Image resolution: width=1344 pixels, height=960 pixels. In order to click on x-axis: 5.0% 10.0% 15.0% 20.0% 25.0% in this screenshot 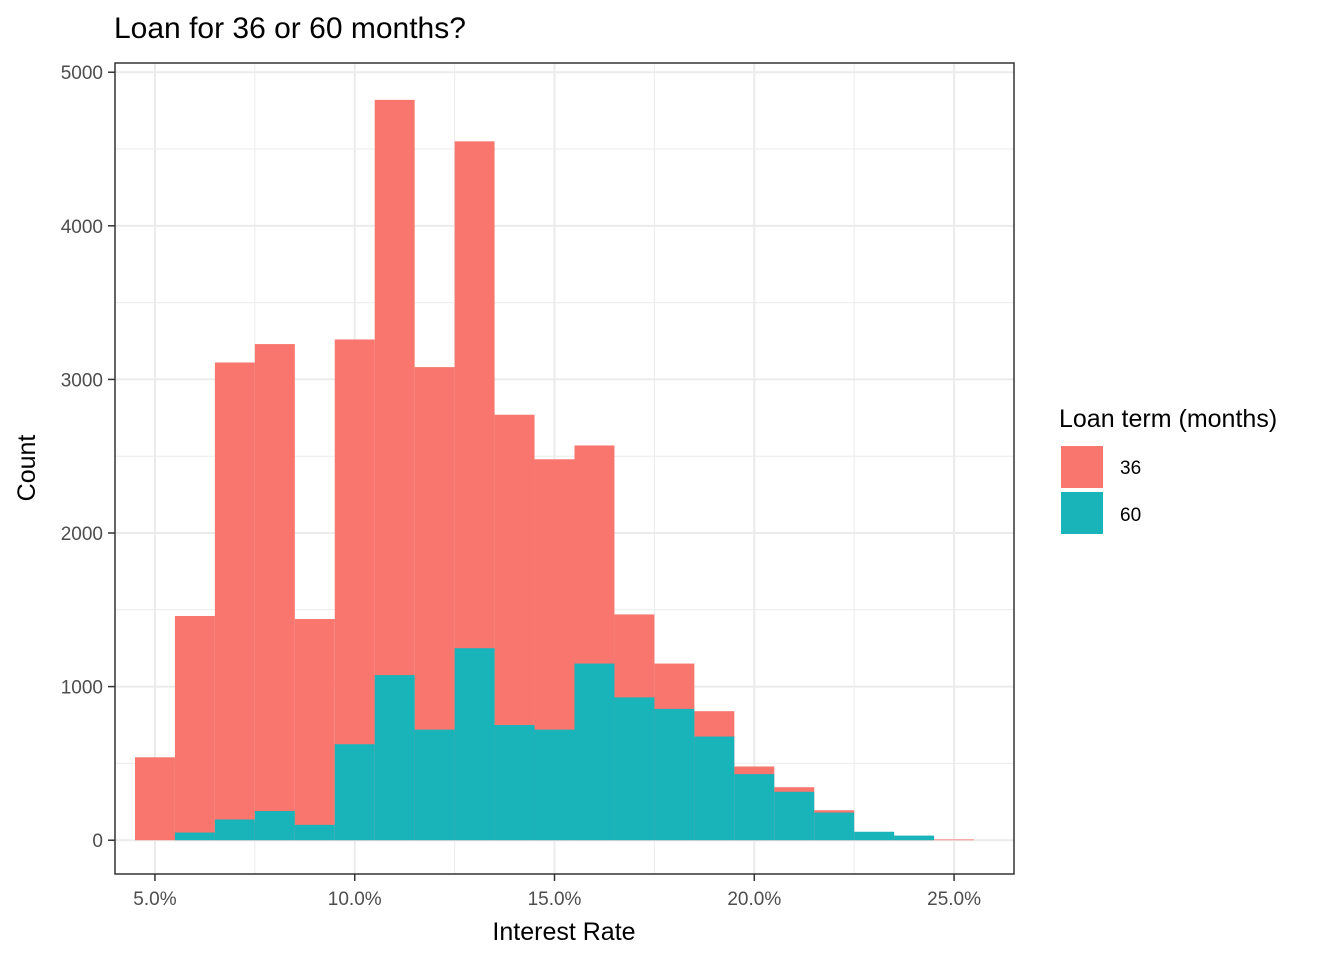, I will do `click(557, 892)`.